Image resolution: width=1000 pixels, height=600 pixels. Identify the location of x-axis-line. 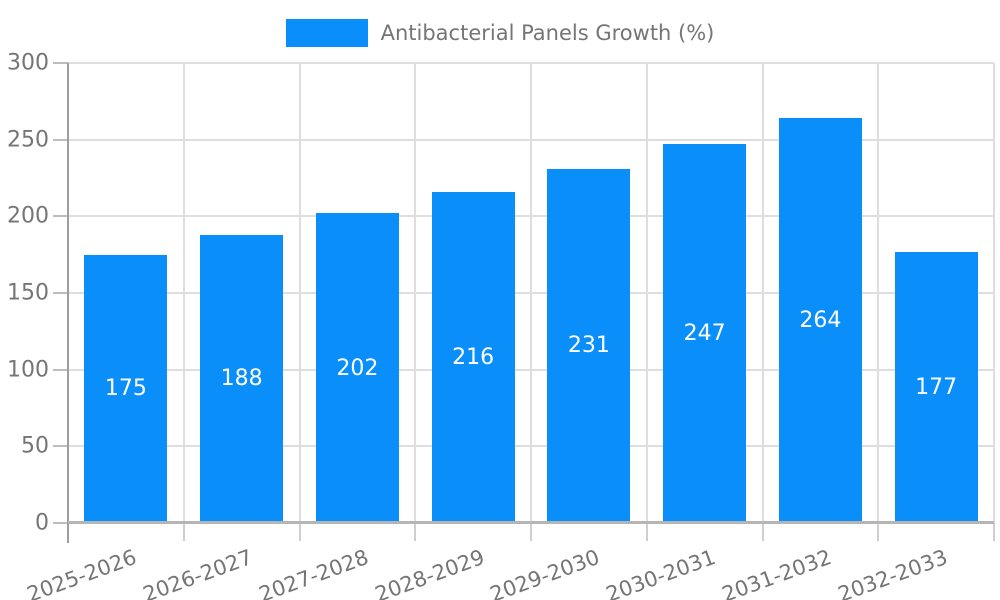
(531, 522).